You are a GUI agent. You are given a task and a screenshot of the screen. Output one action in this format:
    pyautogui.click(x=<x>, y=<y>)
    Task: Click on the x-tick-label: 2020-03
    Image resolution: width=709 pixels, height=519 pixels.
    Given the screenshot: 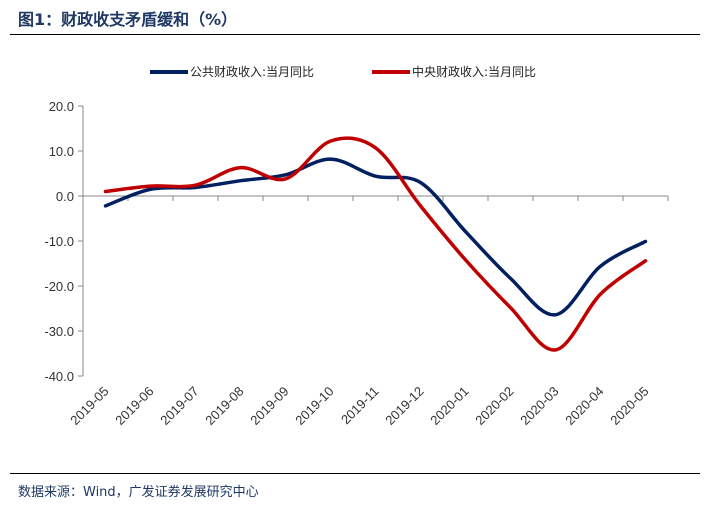 What is the action you would take?
    pyautogui.click(x=539, y=406)
    